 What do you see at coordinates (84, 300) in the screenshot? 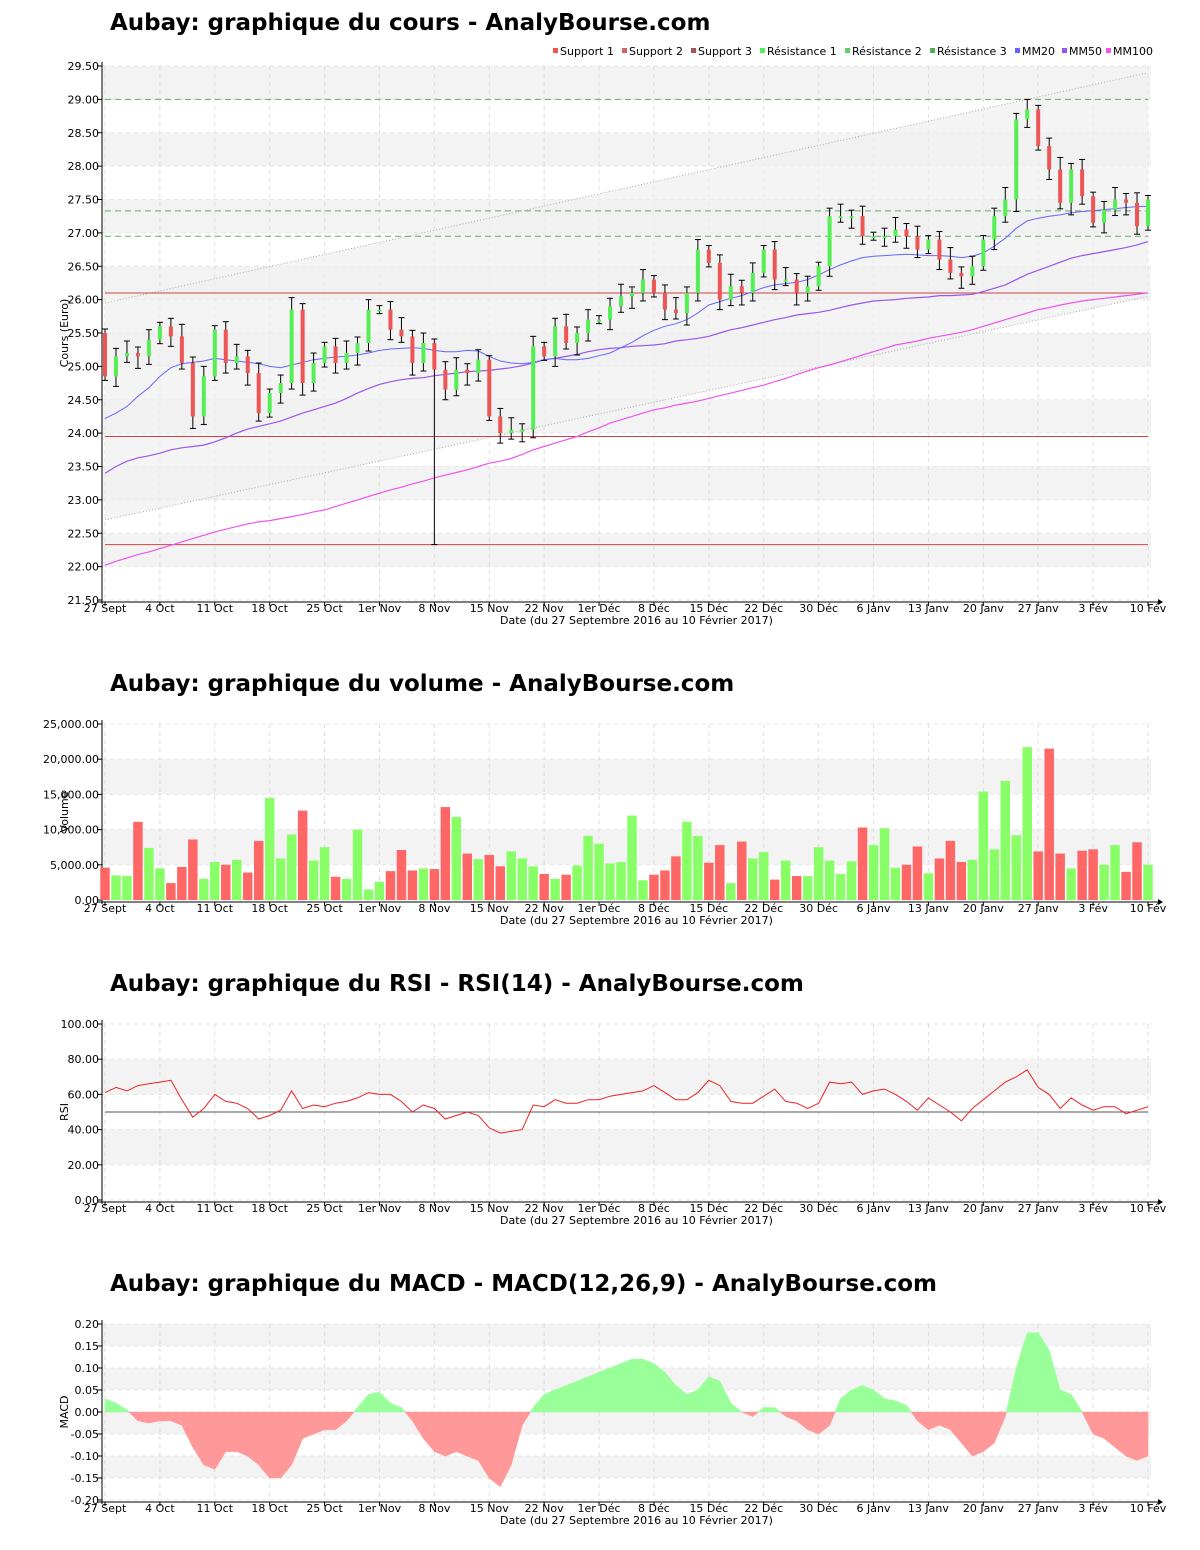
I see `y-tick-label: 26.00` at bounding box center [84, 300].